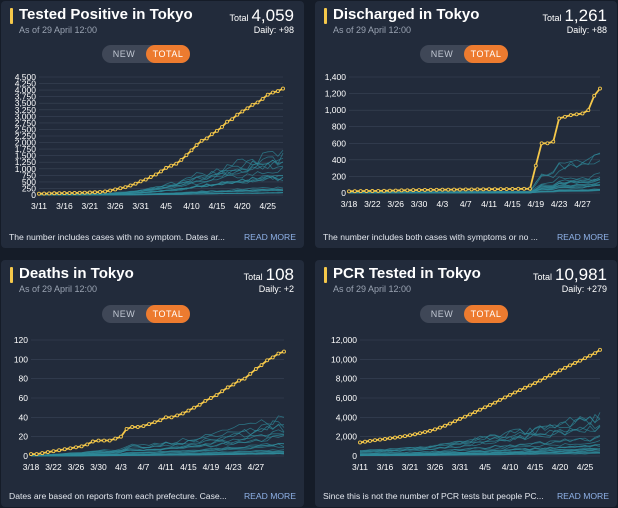 The width and height of the screenshot is (618, 508). I want to click on y-tick-label: 1,400, so click(336, 77).